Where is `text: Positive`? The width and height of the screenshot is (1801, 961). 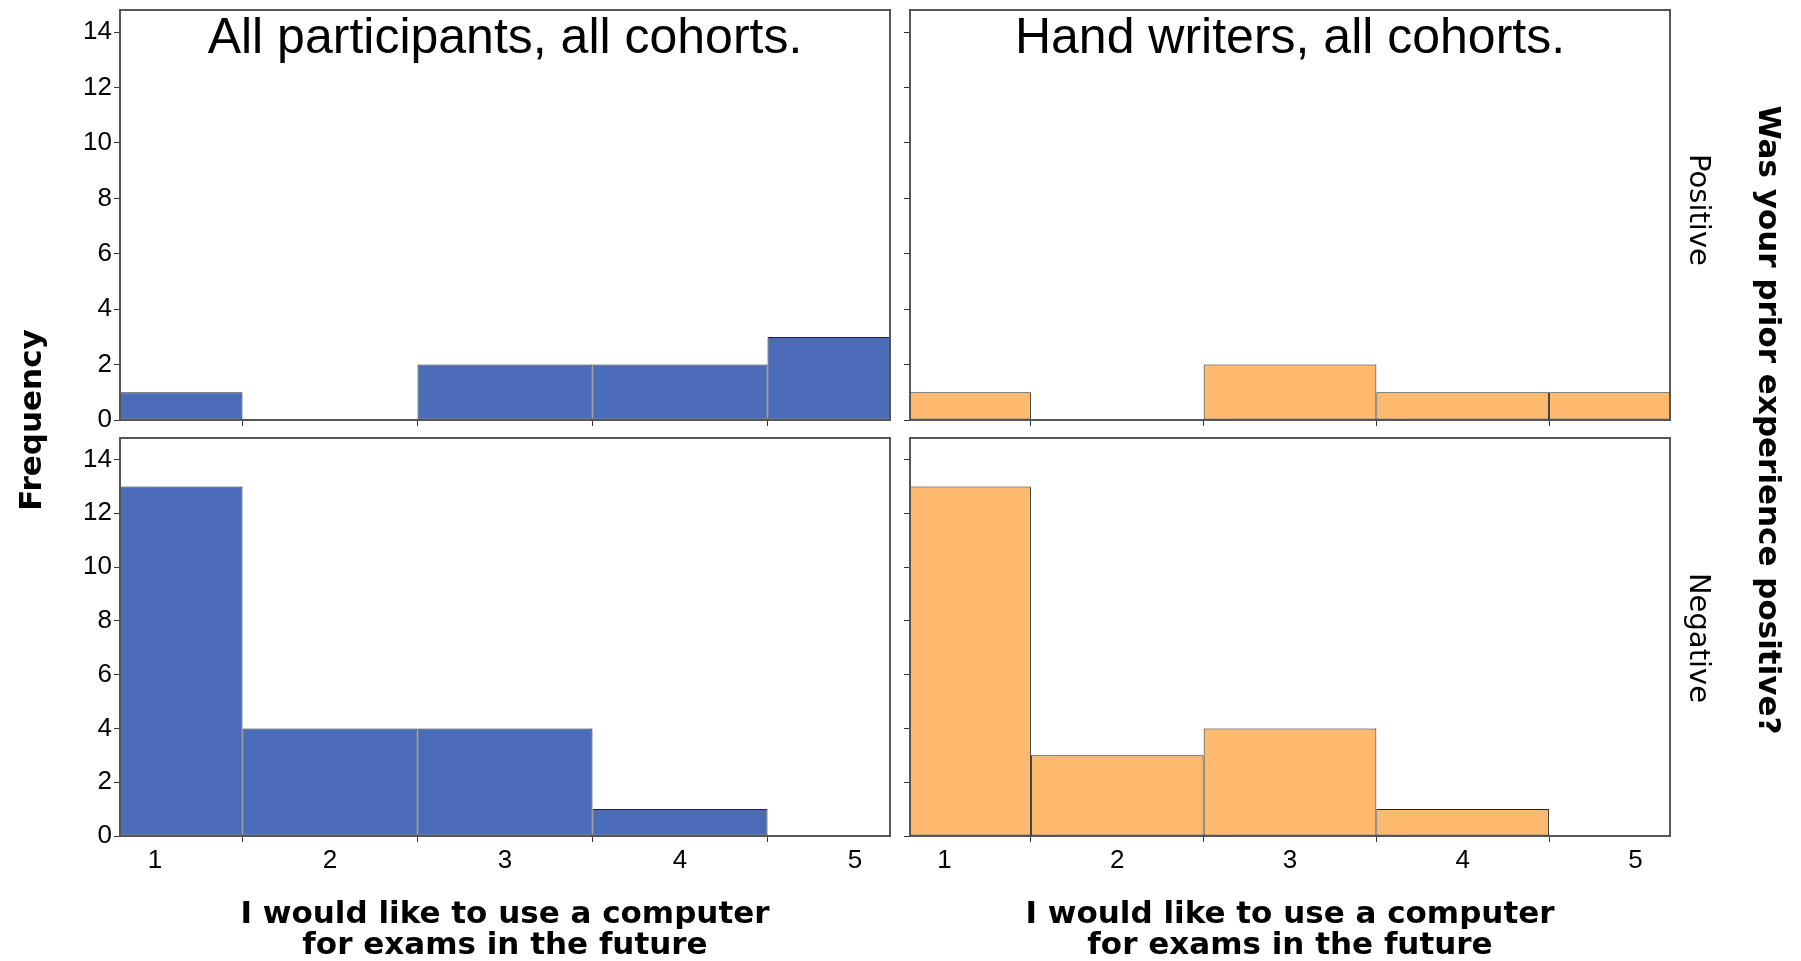 text: Positive is located at coordinates (1700, 210).